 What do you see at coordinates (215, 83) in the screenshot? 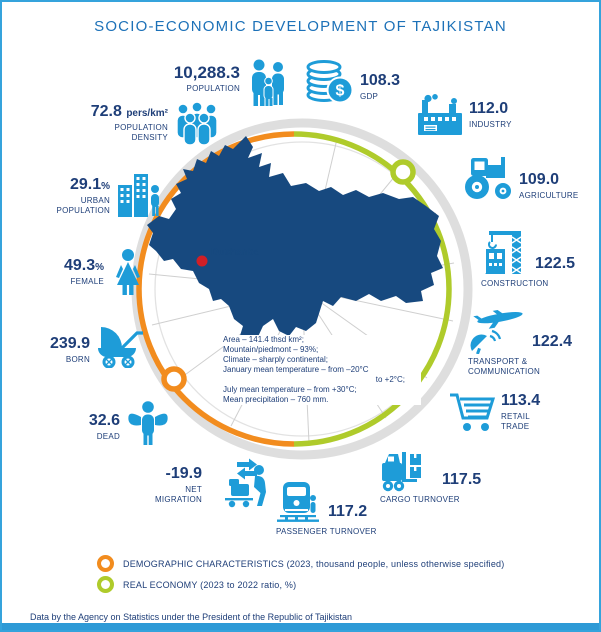
I see `stat-population: 10,288.3 POPULATION` at bounding box center [215, 83].